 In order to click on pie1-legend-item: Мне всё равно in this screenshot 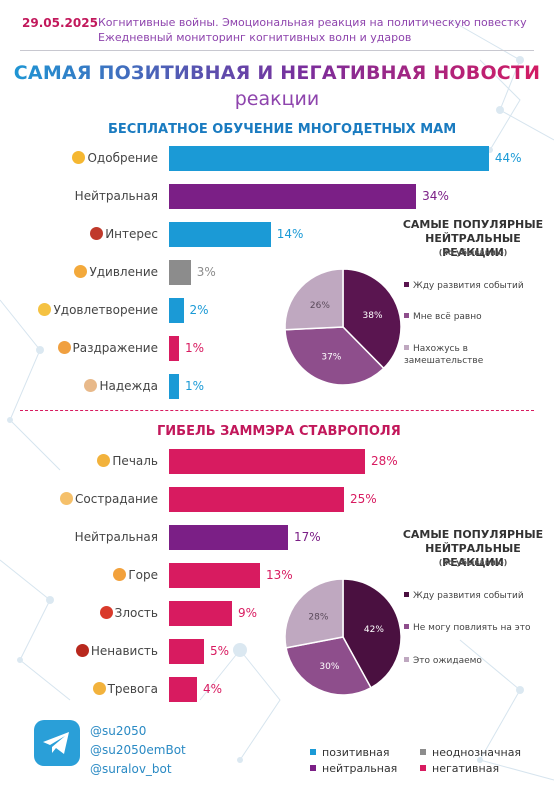, I will do `click(469, 317)`.